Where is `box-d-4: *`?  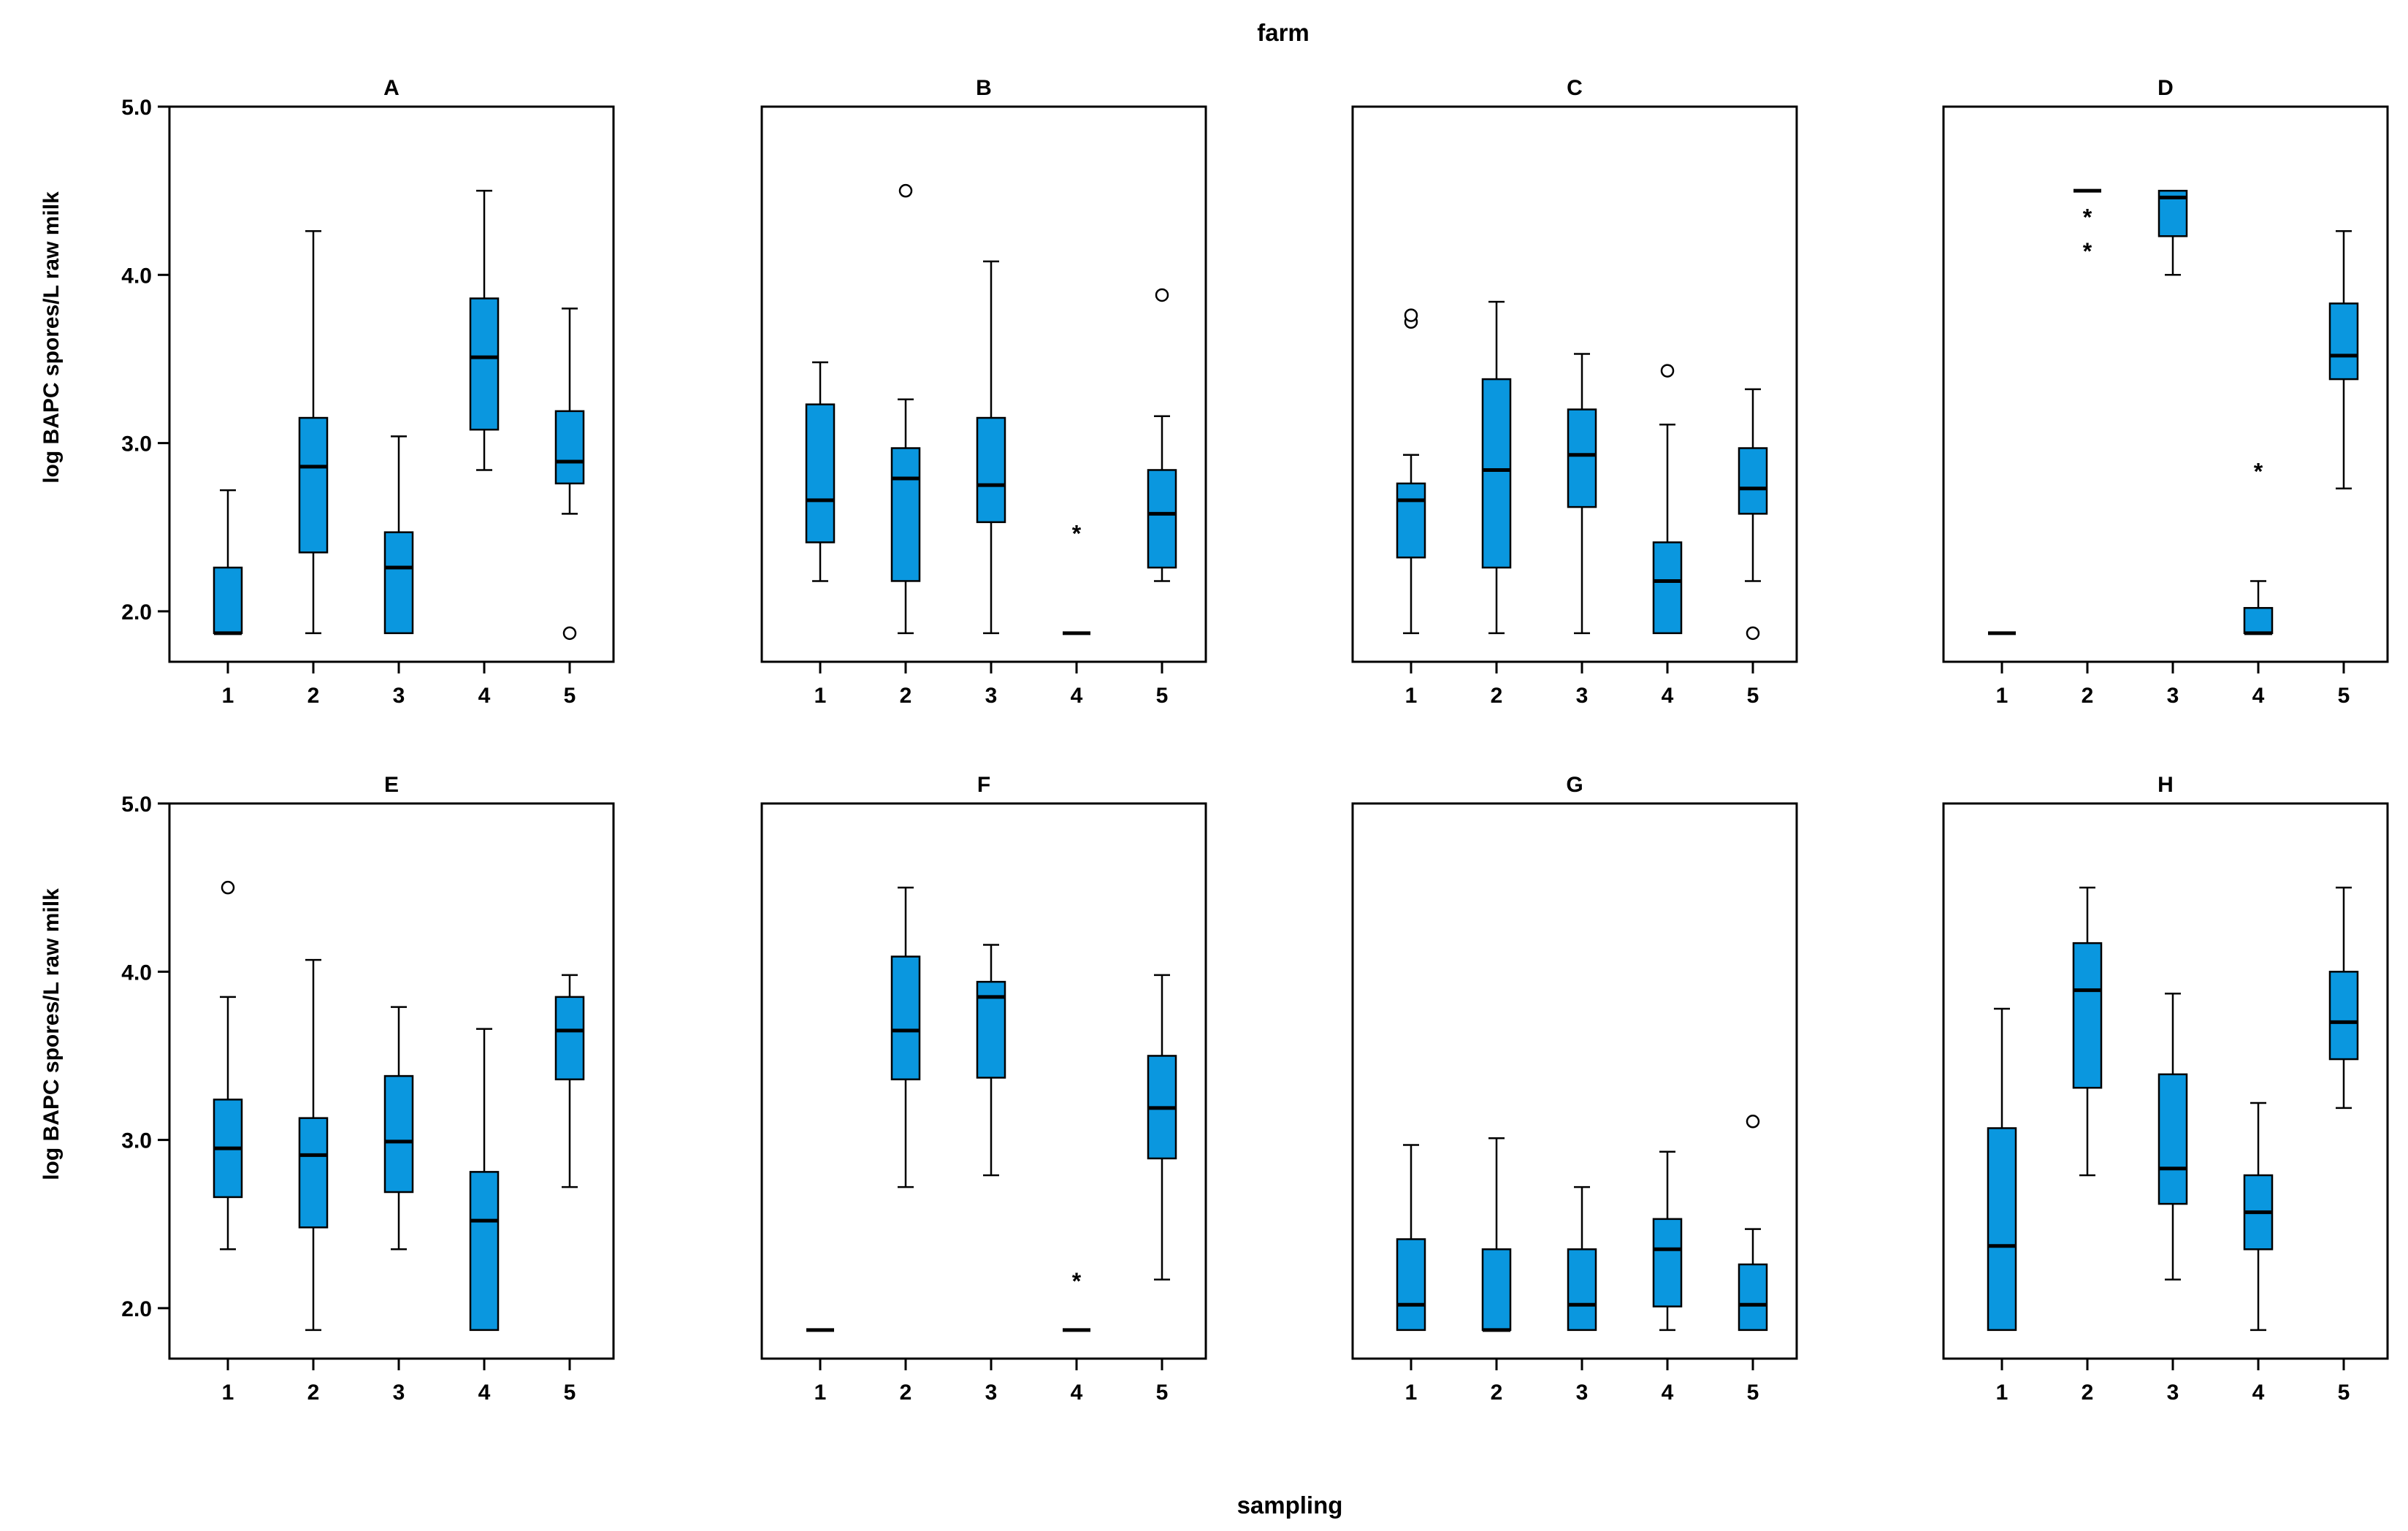 box-d-4: * is located at coordinates (2258, 546).